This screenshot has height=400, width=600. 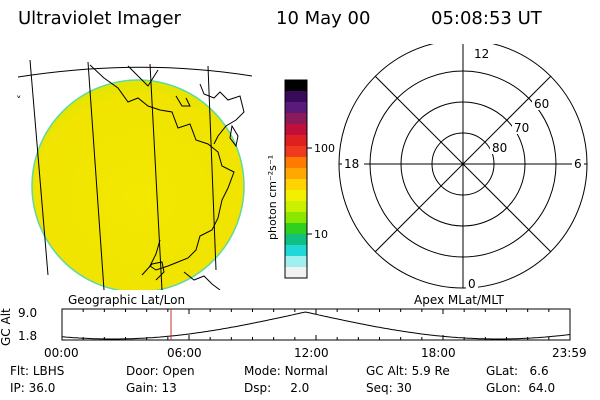 I want to click on info-flt: Flt: LBHS, so click(x=37, y=371).